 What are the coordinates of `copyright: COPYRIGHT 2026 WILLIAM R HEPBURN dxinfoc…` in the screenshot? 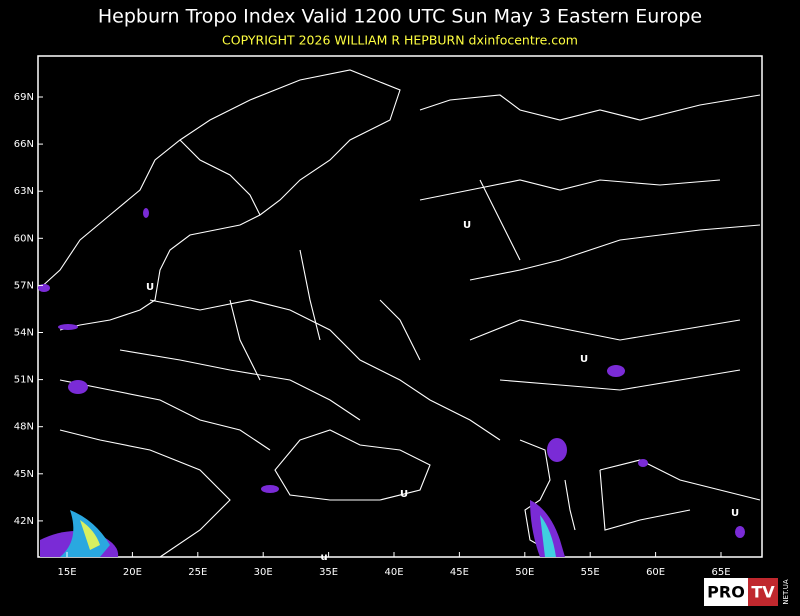 It's located at (400, 40).